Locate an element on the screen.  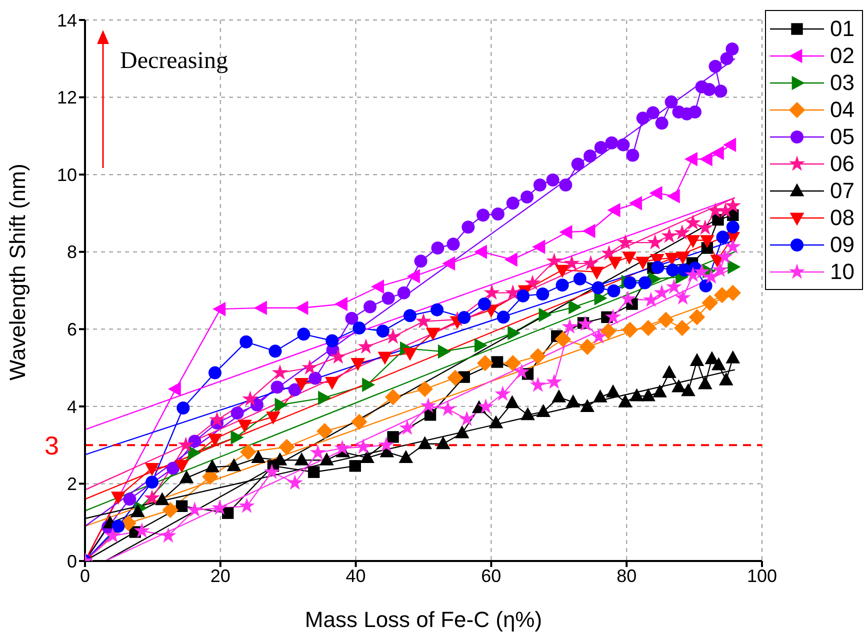
y-tick-label: 6 is located at coordinates (71, 330).